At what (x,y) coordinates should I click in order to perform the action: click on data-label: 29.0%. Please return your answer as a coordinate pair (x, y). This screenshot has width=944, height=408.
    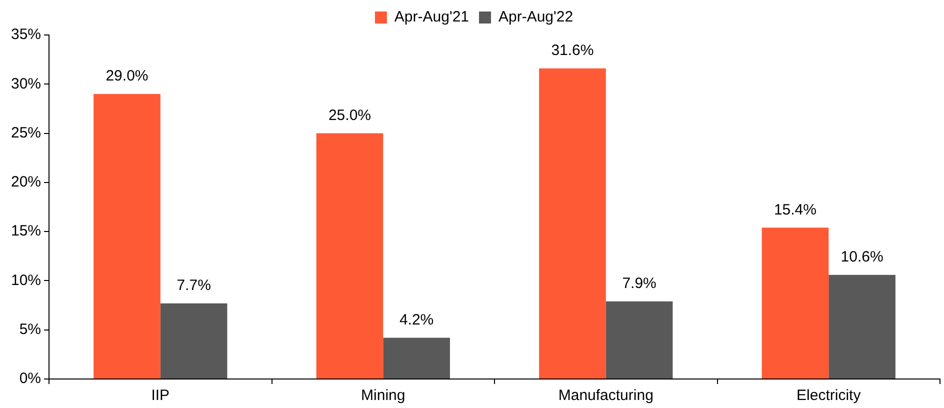
    Looking at the image, I should click on (127, 76).